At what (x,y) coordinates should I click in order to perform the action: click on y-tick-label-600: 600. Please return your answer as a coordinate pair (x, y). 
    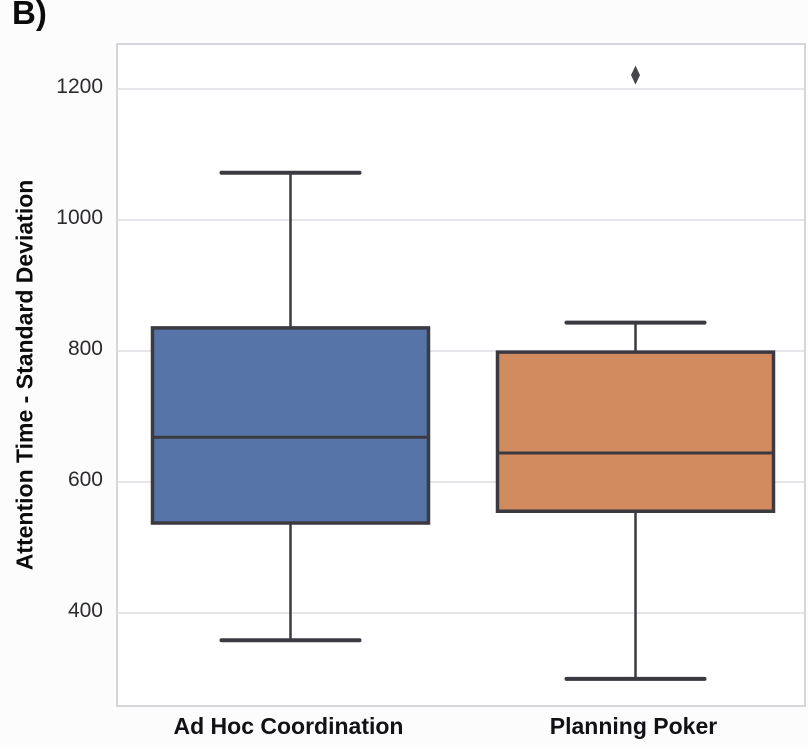
    Looking at the image, I should click on (85, 479).